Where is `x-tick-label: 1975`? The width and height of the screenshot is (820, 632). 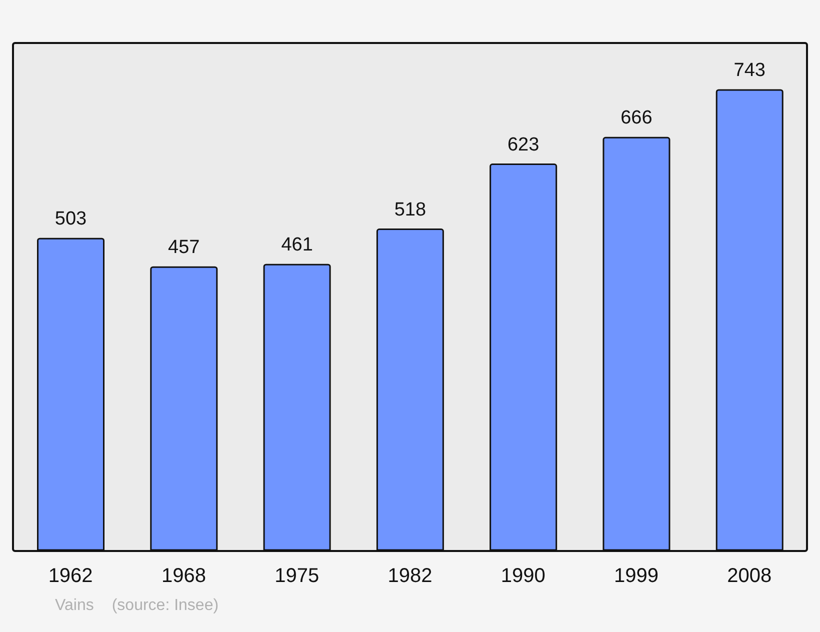 x-tick-label: 1975 is located at coordinates (297, 576).